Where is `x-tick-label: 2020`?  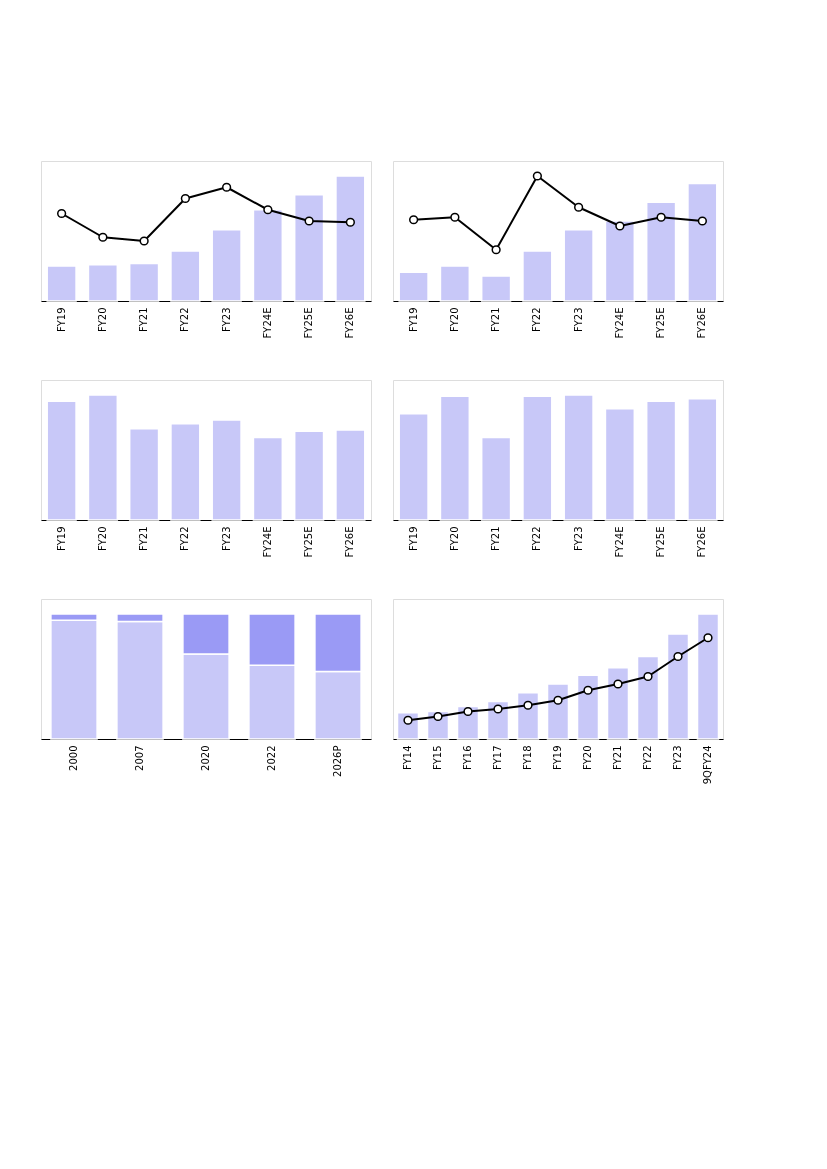 x-tick-label: 2020 is located at coordinates (205, 758).